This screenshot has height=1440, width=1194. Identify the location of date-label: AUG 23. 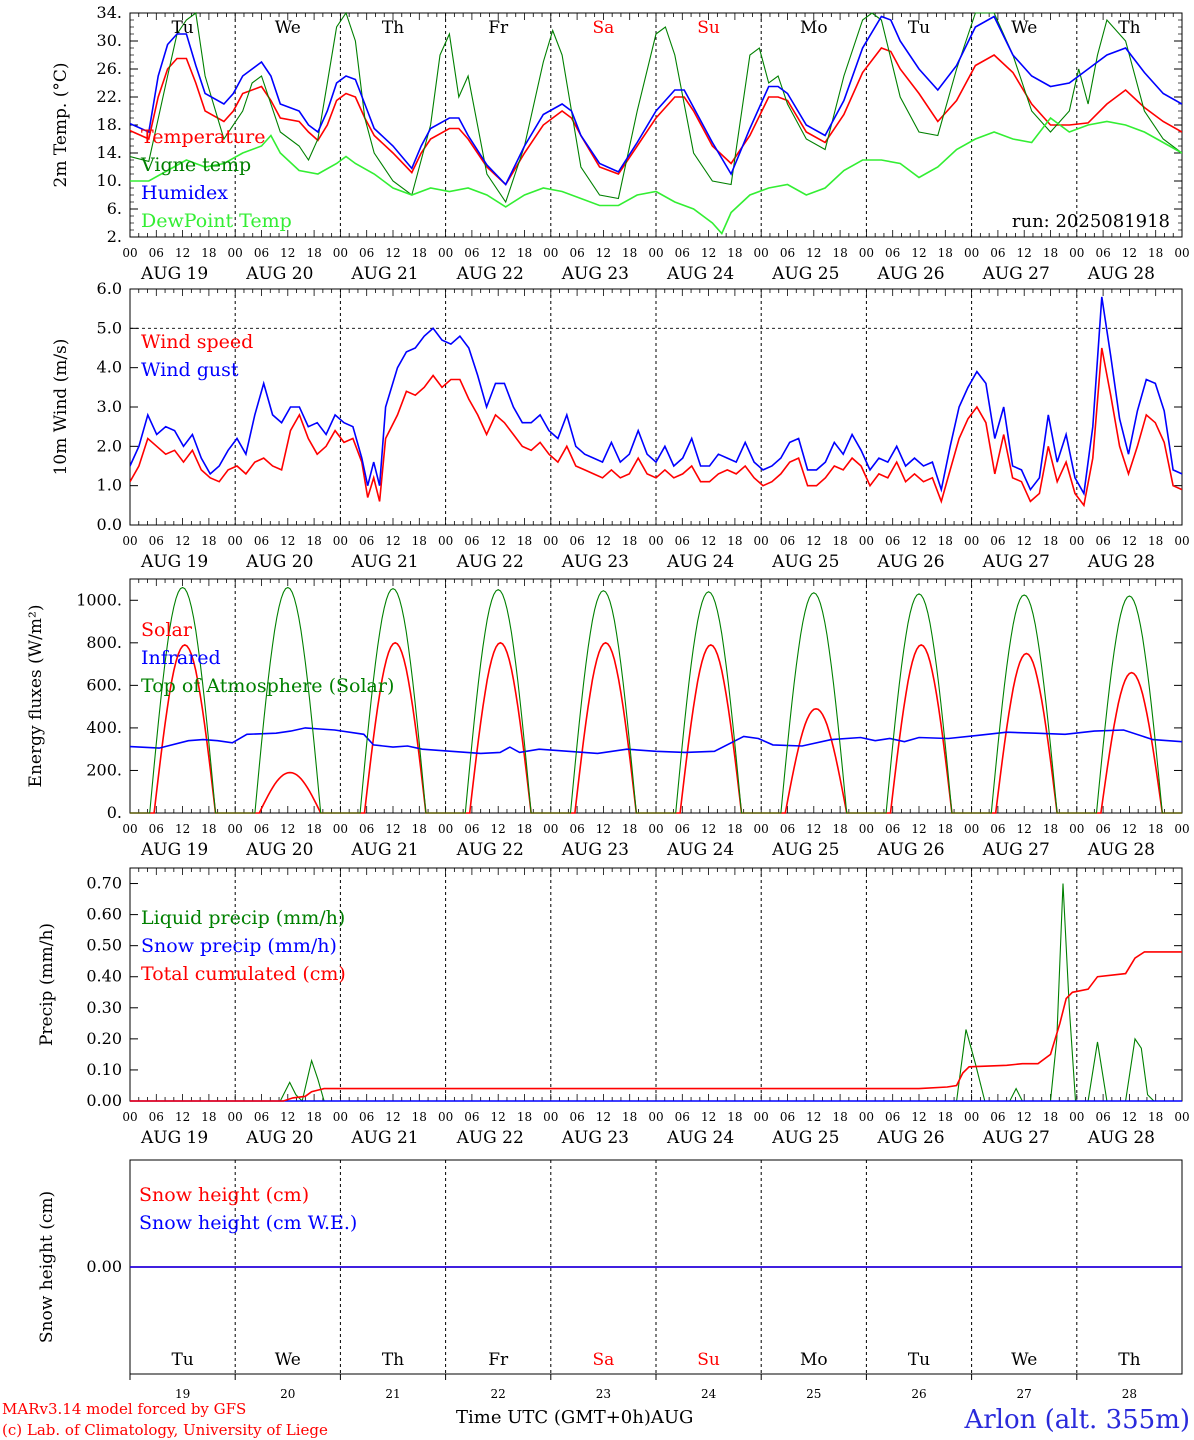
(595, 850).